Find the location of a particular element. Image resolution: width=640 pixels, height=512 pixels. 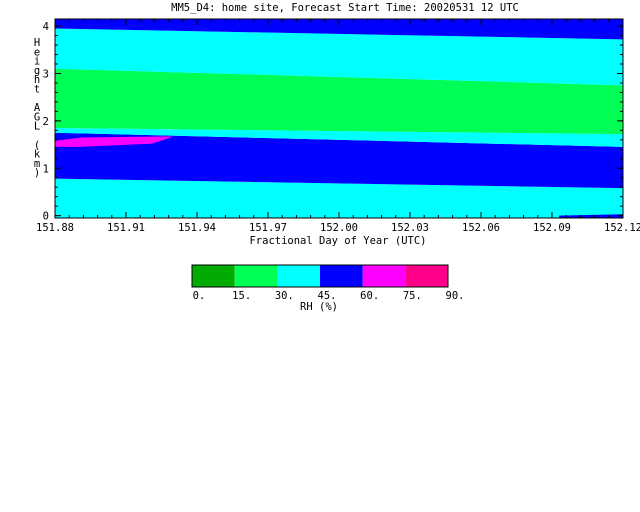

x-tick-label: 151.94 is located at coordinates (197, 228).